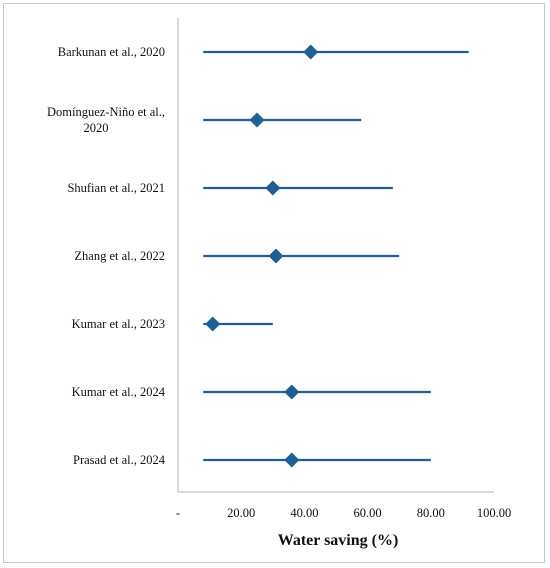 The image size is (550, 568). Describe the element at coordinates (111, 52) in the screenshot. I see `study-label: Barkunan et al., 2020` at that location.